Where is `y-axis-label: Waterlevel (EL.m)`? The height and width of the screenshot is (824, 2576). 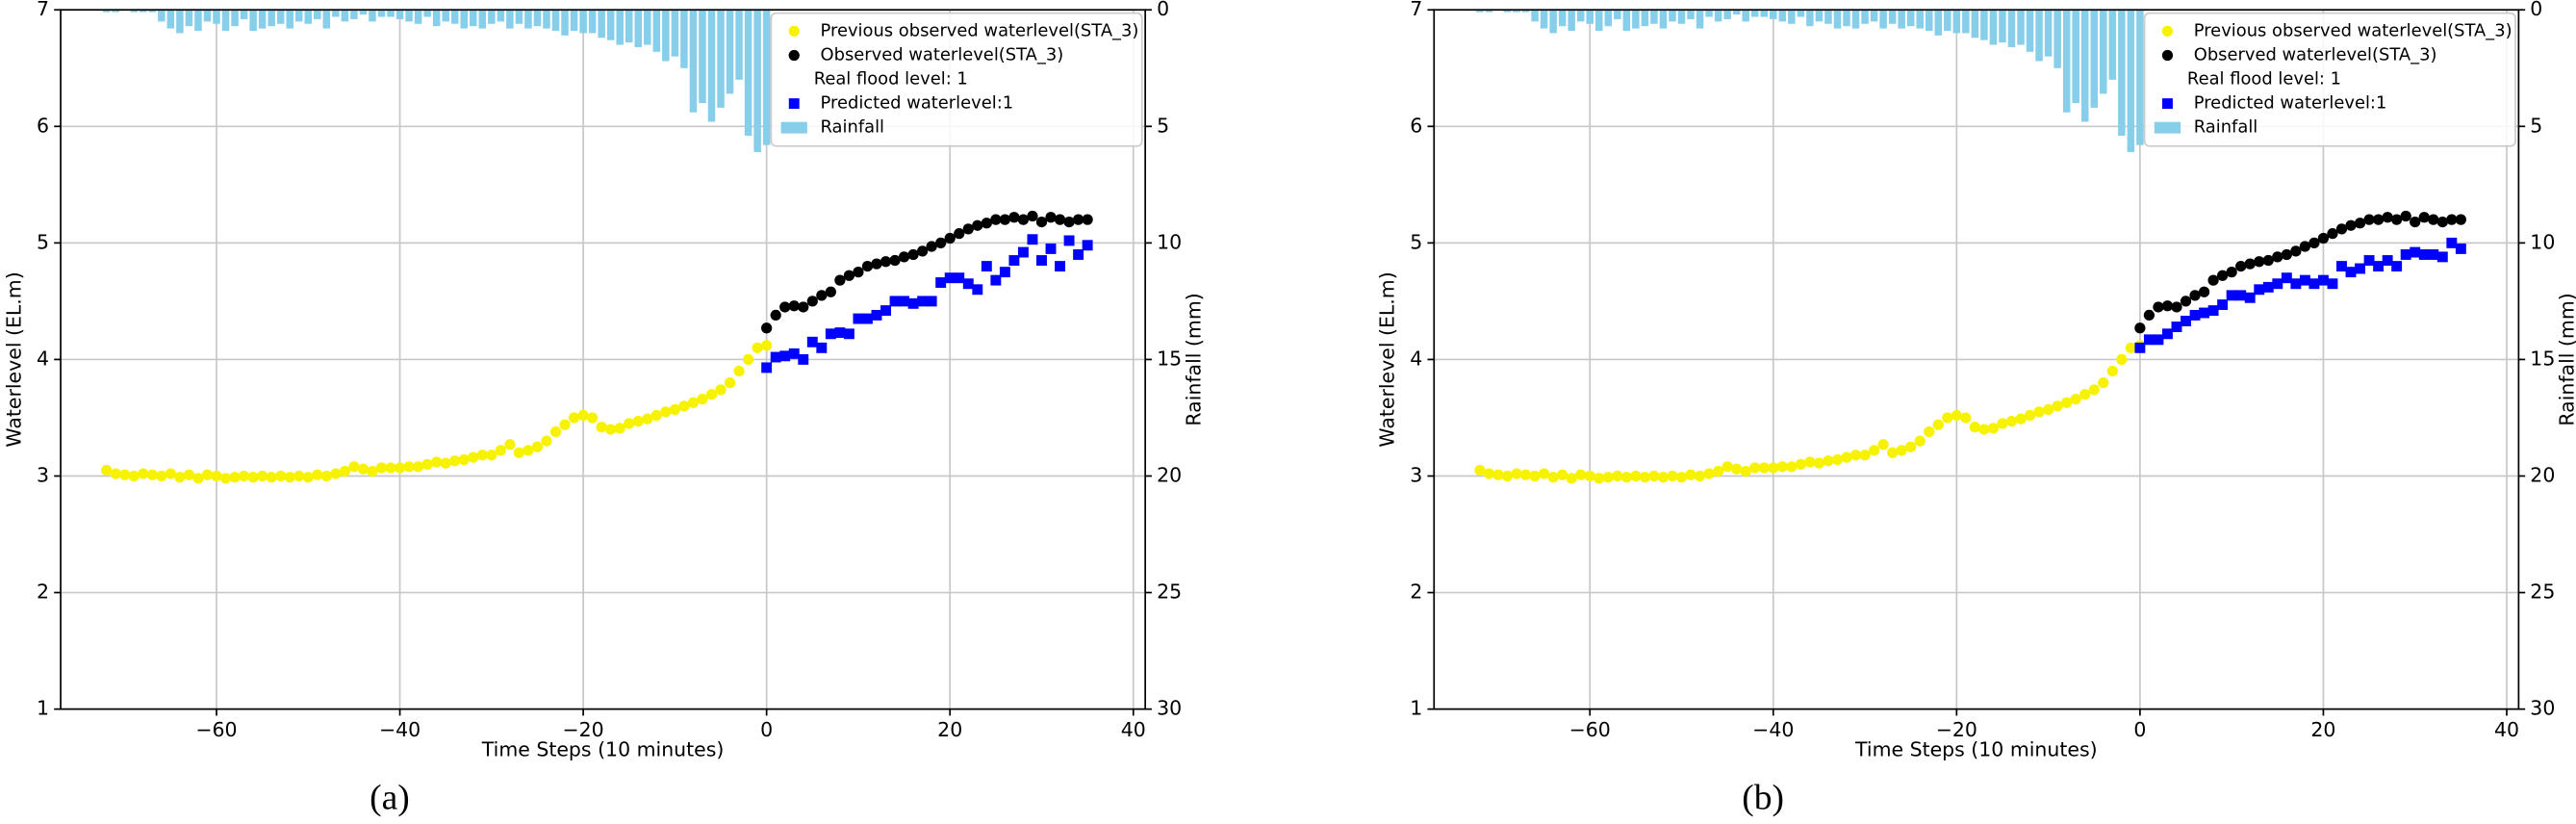 y-axis-label: Waterlevel (EL.m) is located at coordinates (13, 359).